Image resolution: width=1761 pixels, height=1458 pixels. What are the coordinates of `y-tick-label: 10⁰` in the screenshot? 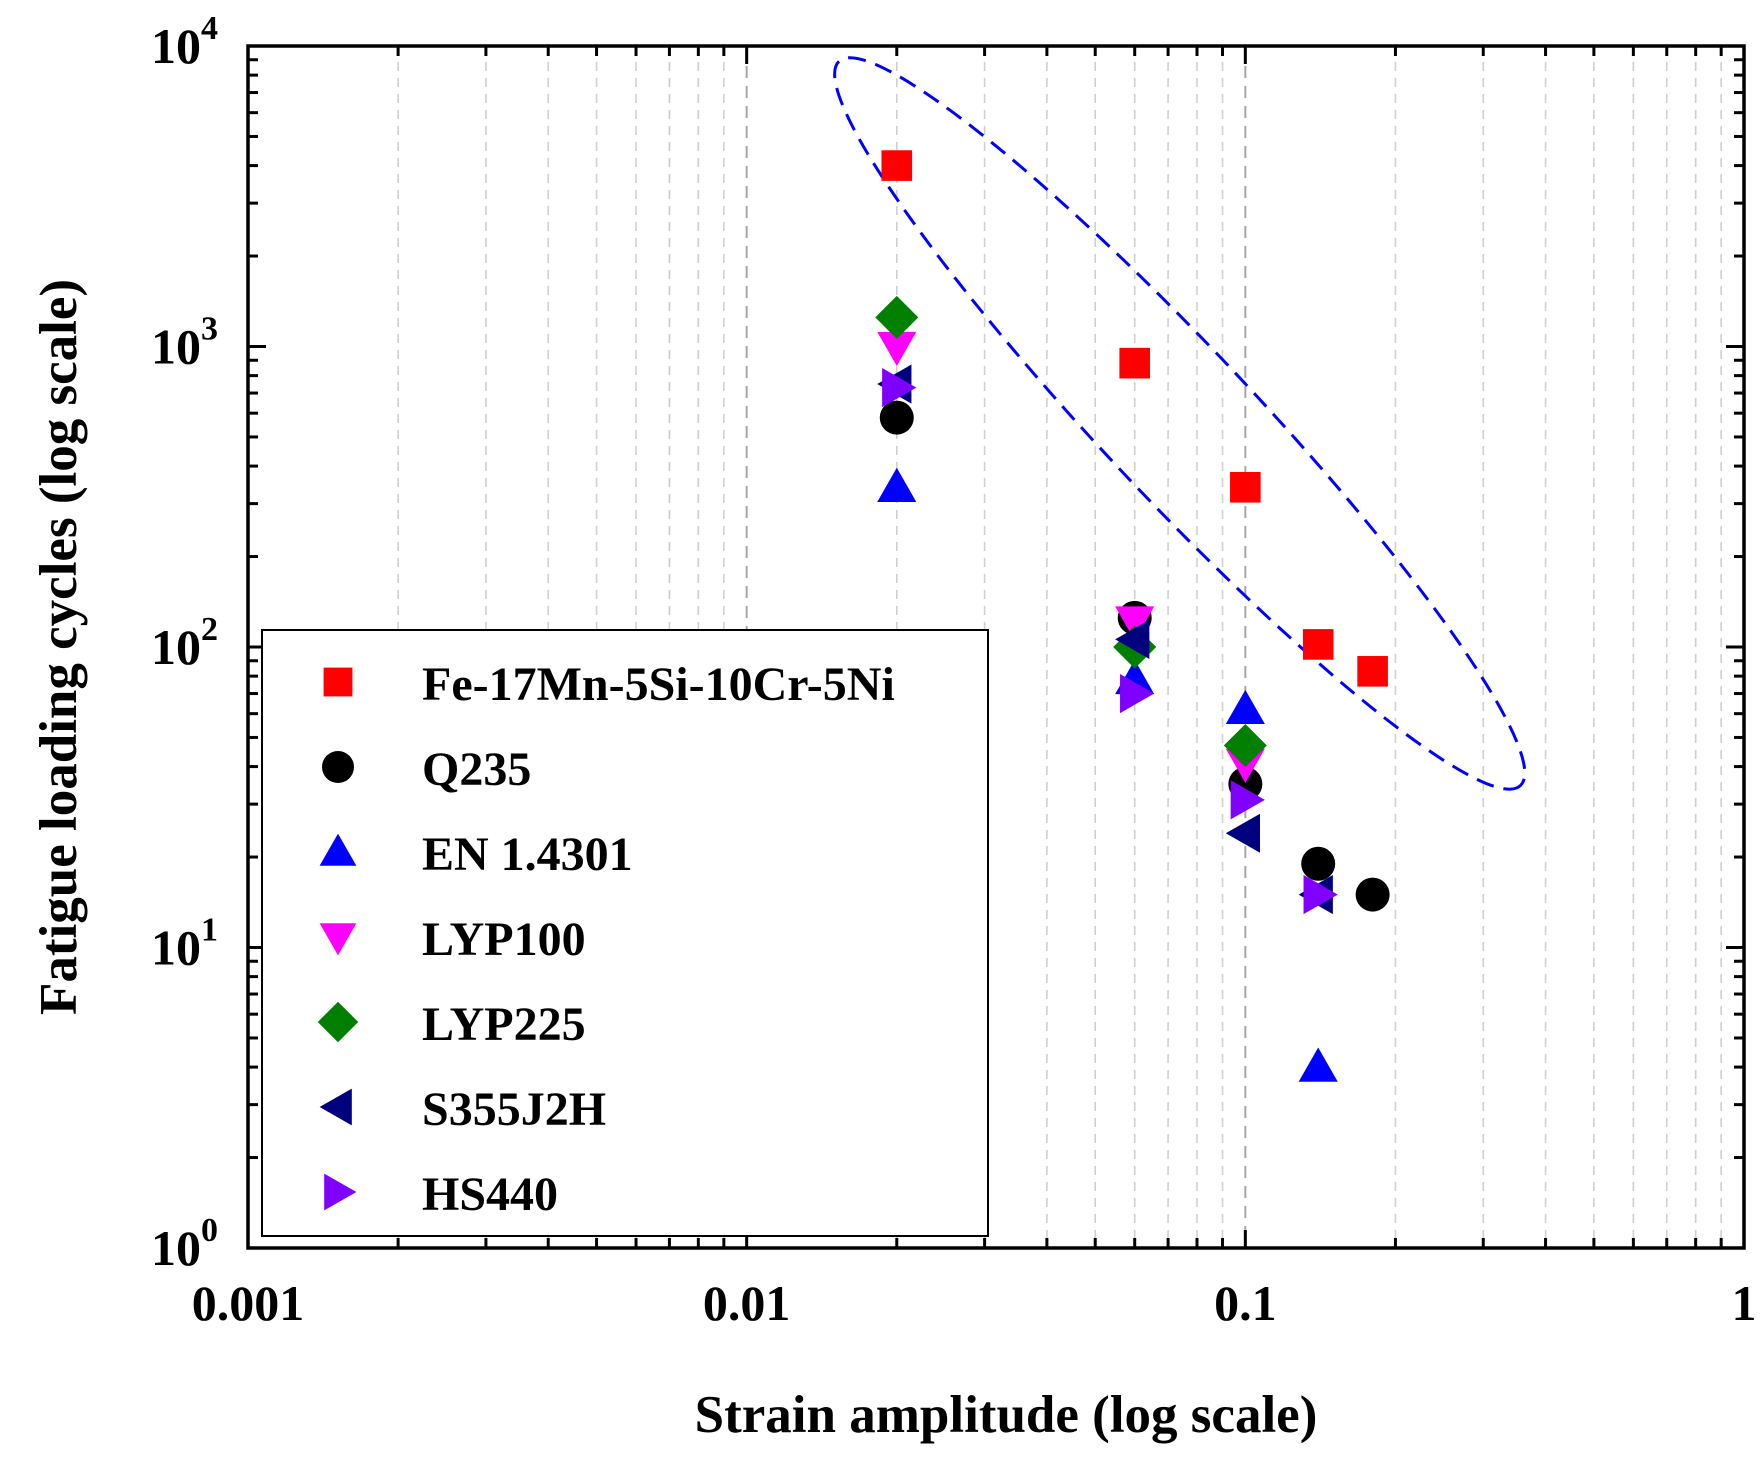 It's located at (184, 1244).